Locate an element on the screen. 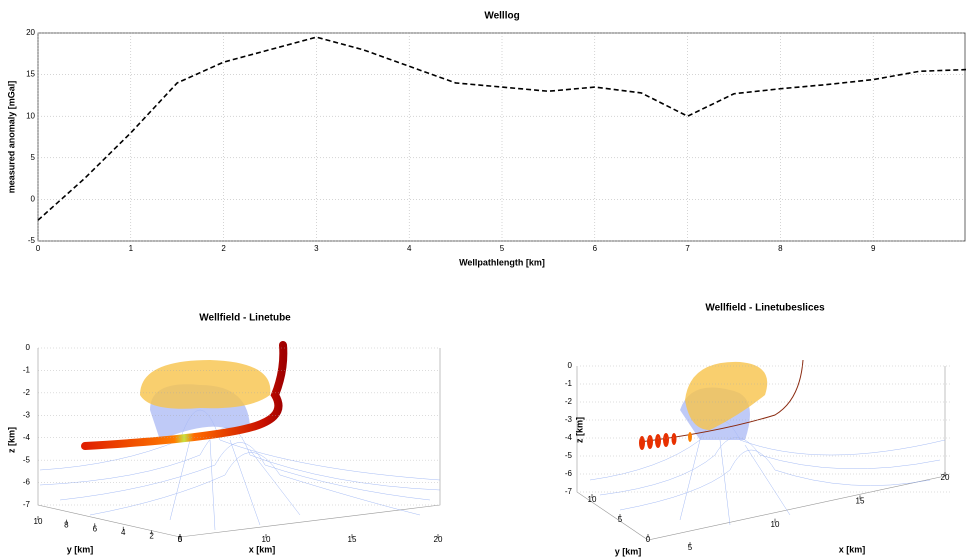 This screenshot has height=560, width=966. x-tick-label: 8 is located at coordinates (780, 248).